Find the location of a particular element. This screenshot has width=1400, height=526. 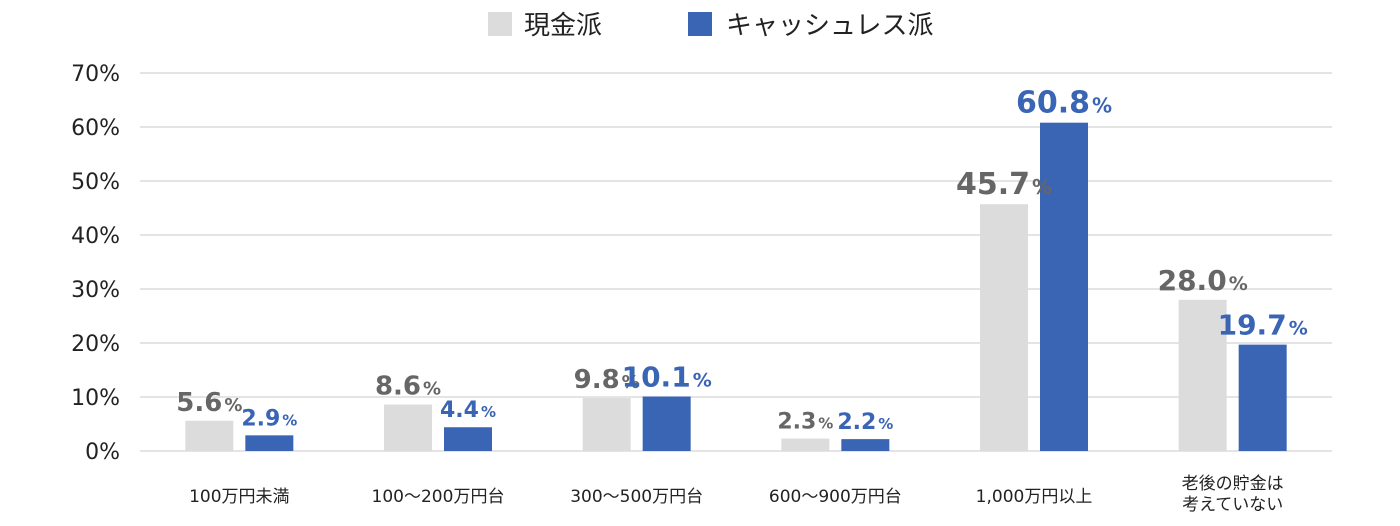

x-tick-label: 1,000万円以上 is located at coordinates (1034, 497).